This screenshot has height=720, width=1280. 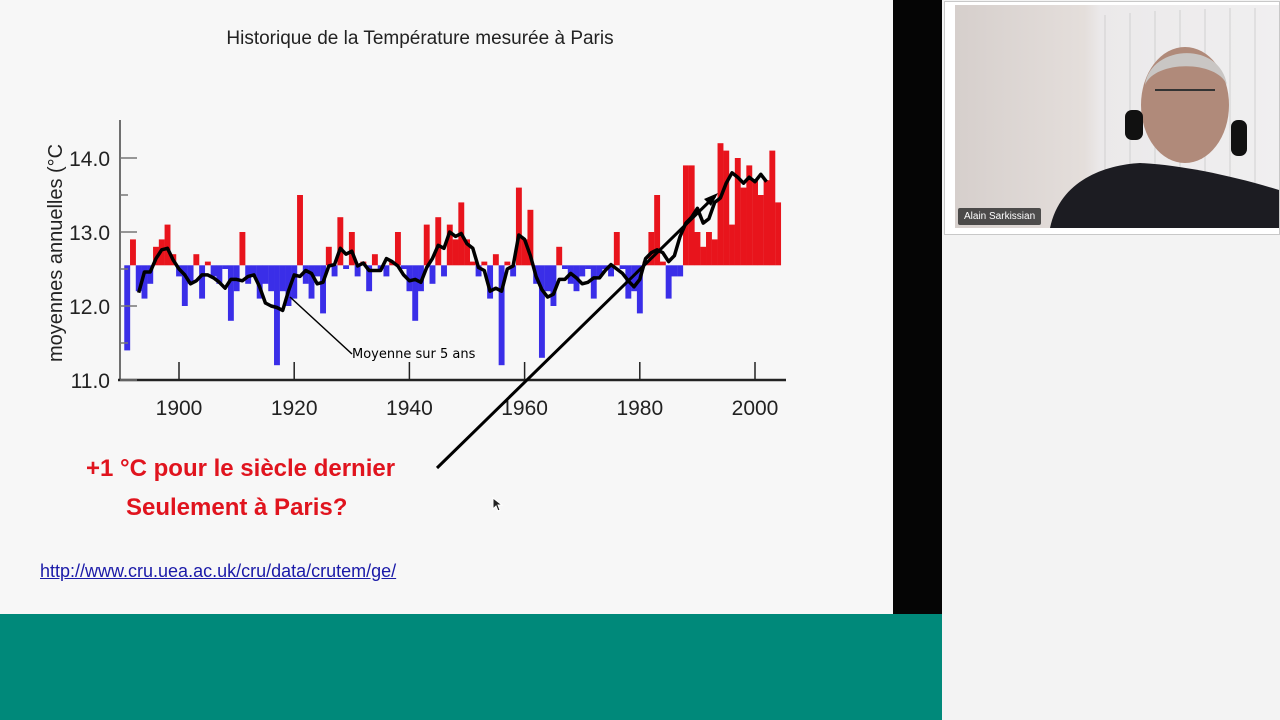 I want to click on y-tick-label: 14.0, so click(x=89, y=159).